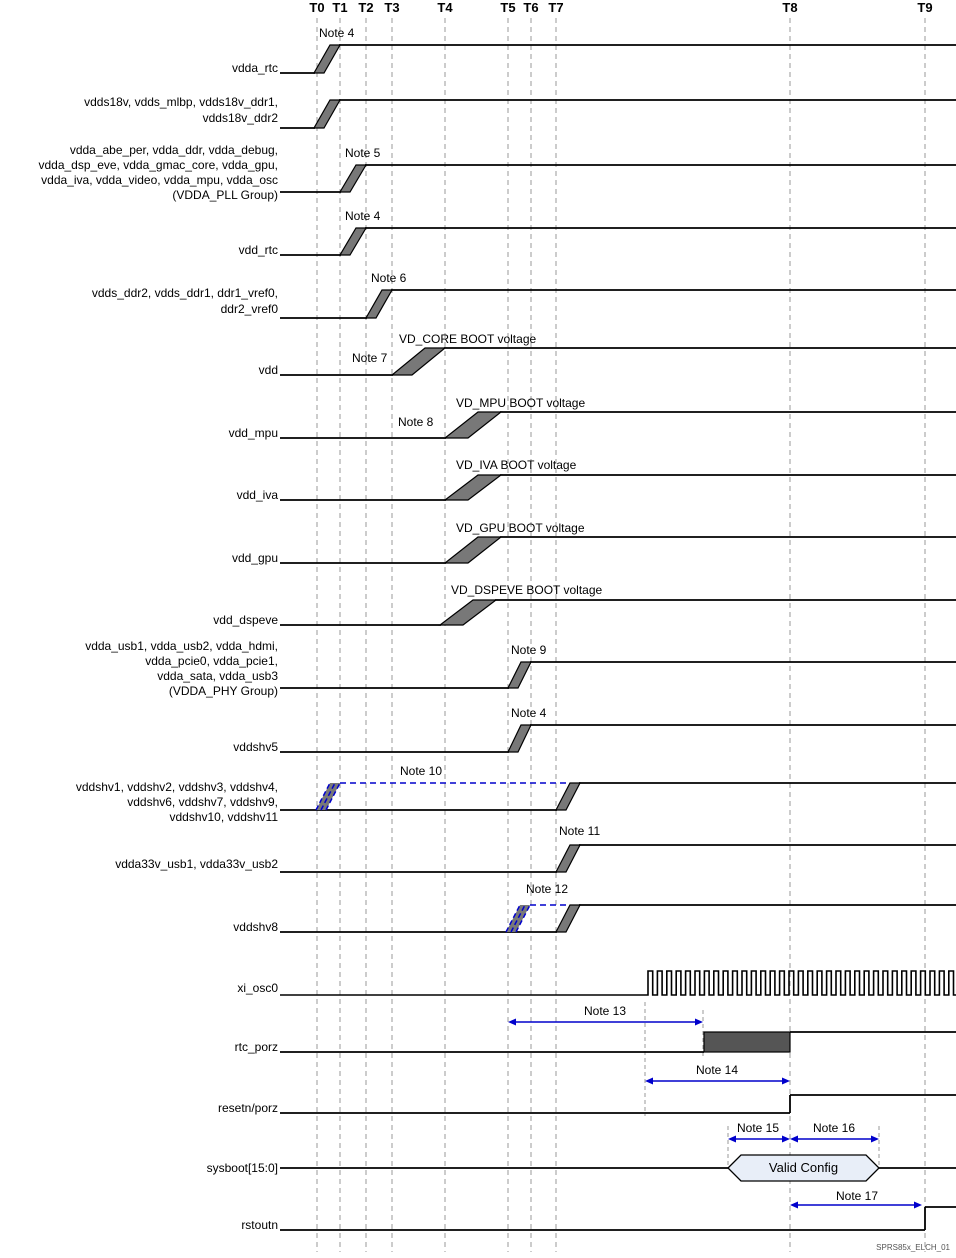 This screenshot has height=1258, width=956. What do you see at coordinates (467, 339) in the screenshot?
I see `annotation-label: VD_CORE BOOT voltage` at bounding box center [467, 339].